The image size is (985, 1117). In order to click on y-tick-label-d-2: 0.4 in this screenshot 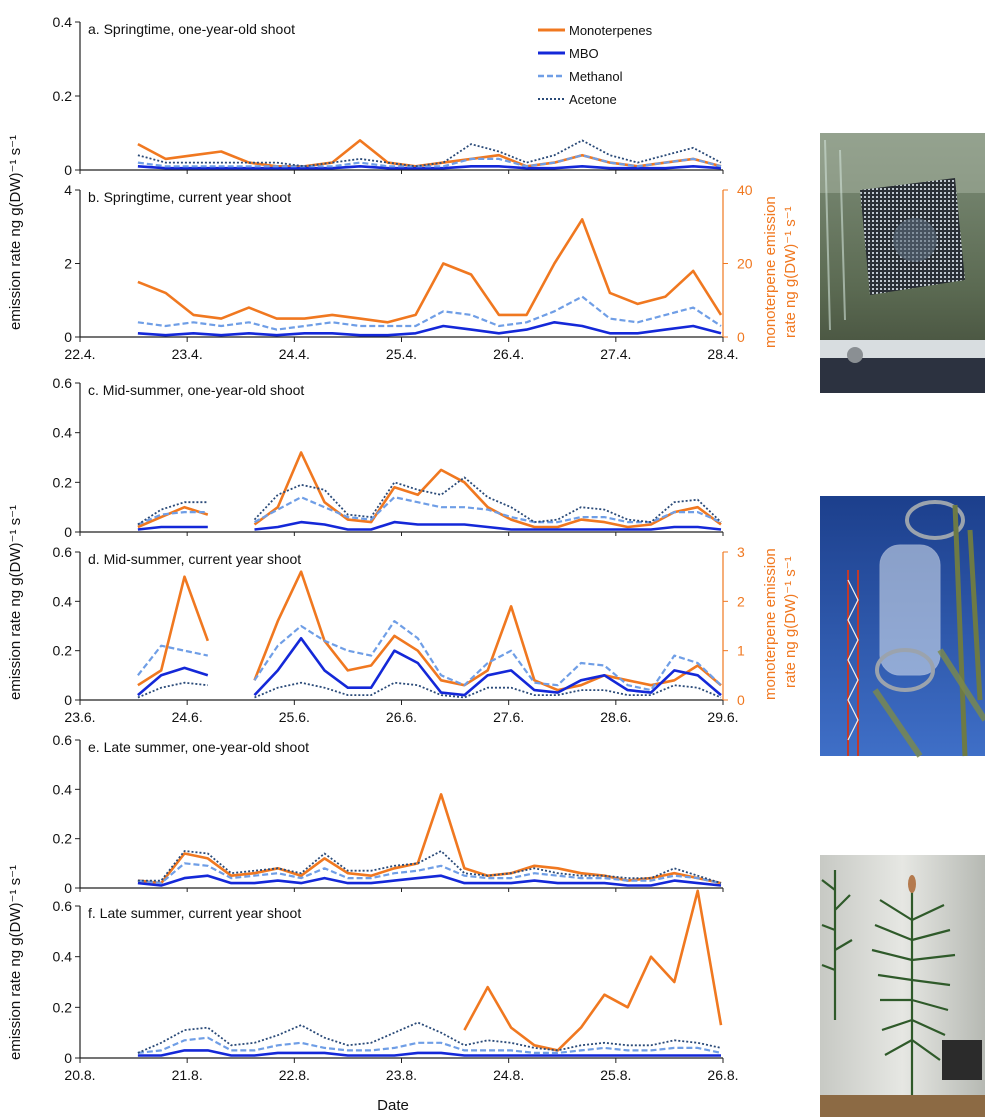, I will do `click(63, 601)`.